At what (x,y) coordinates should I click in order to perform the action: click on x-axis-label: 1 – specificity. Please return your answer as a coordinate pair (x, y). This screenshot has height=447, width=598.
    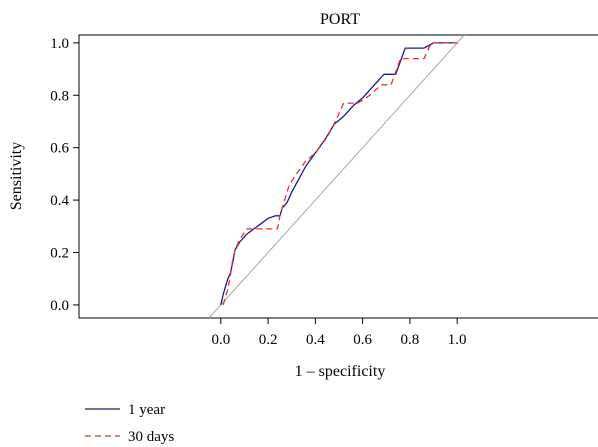
    Looking at the image, I should click on (340, 371).